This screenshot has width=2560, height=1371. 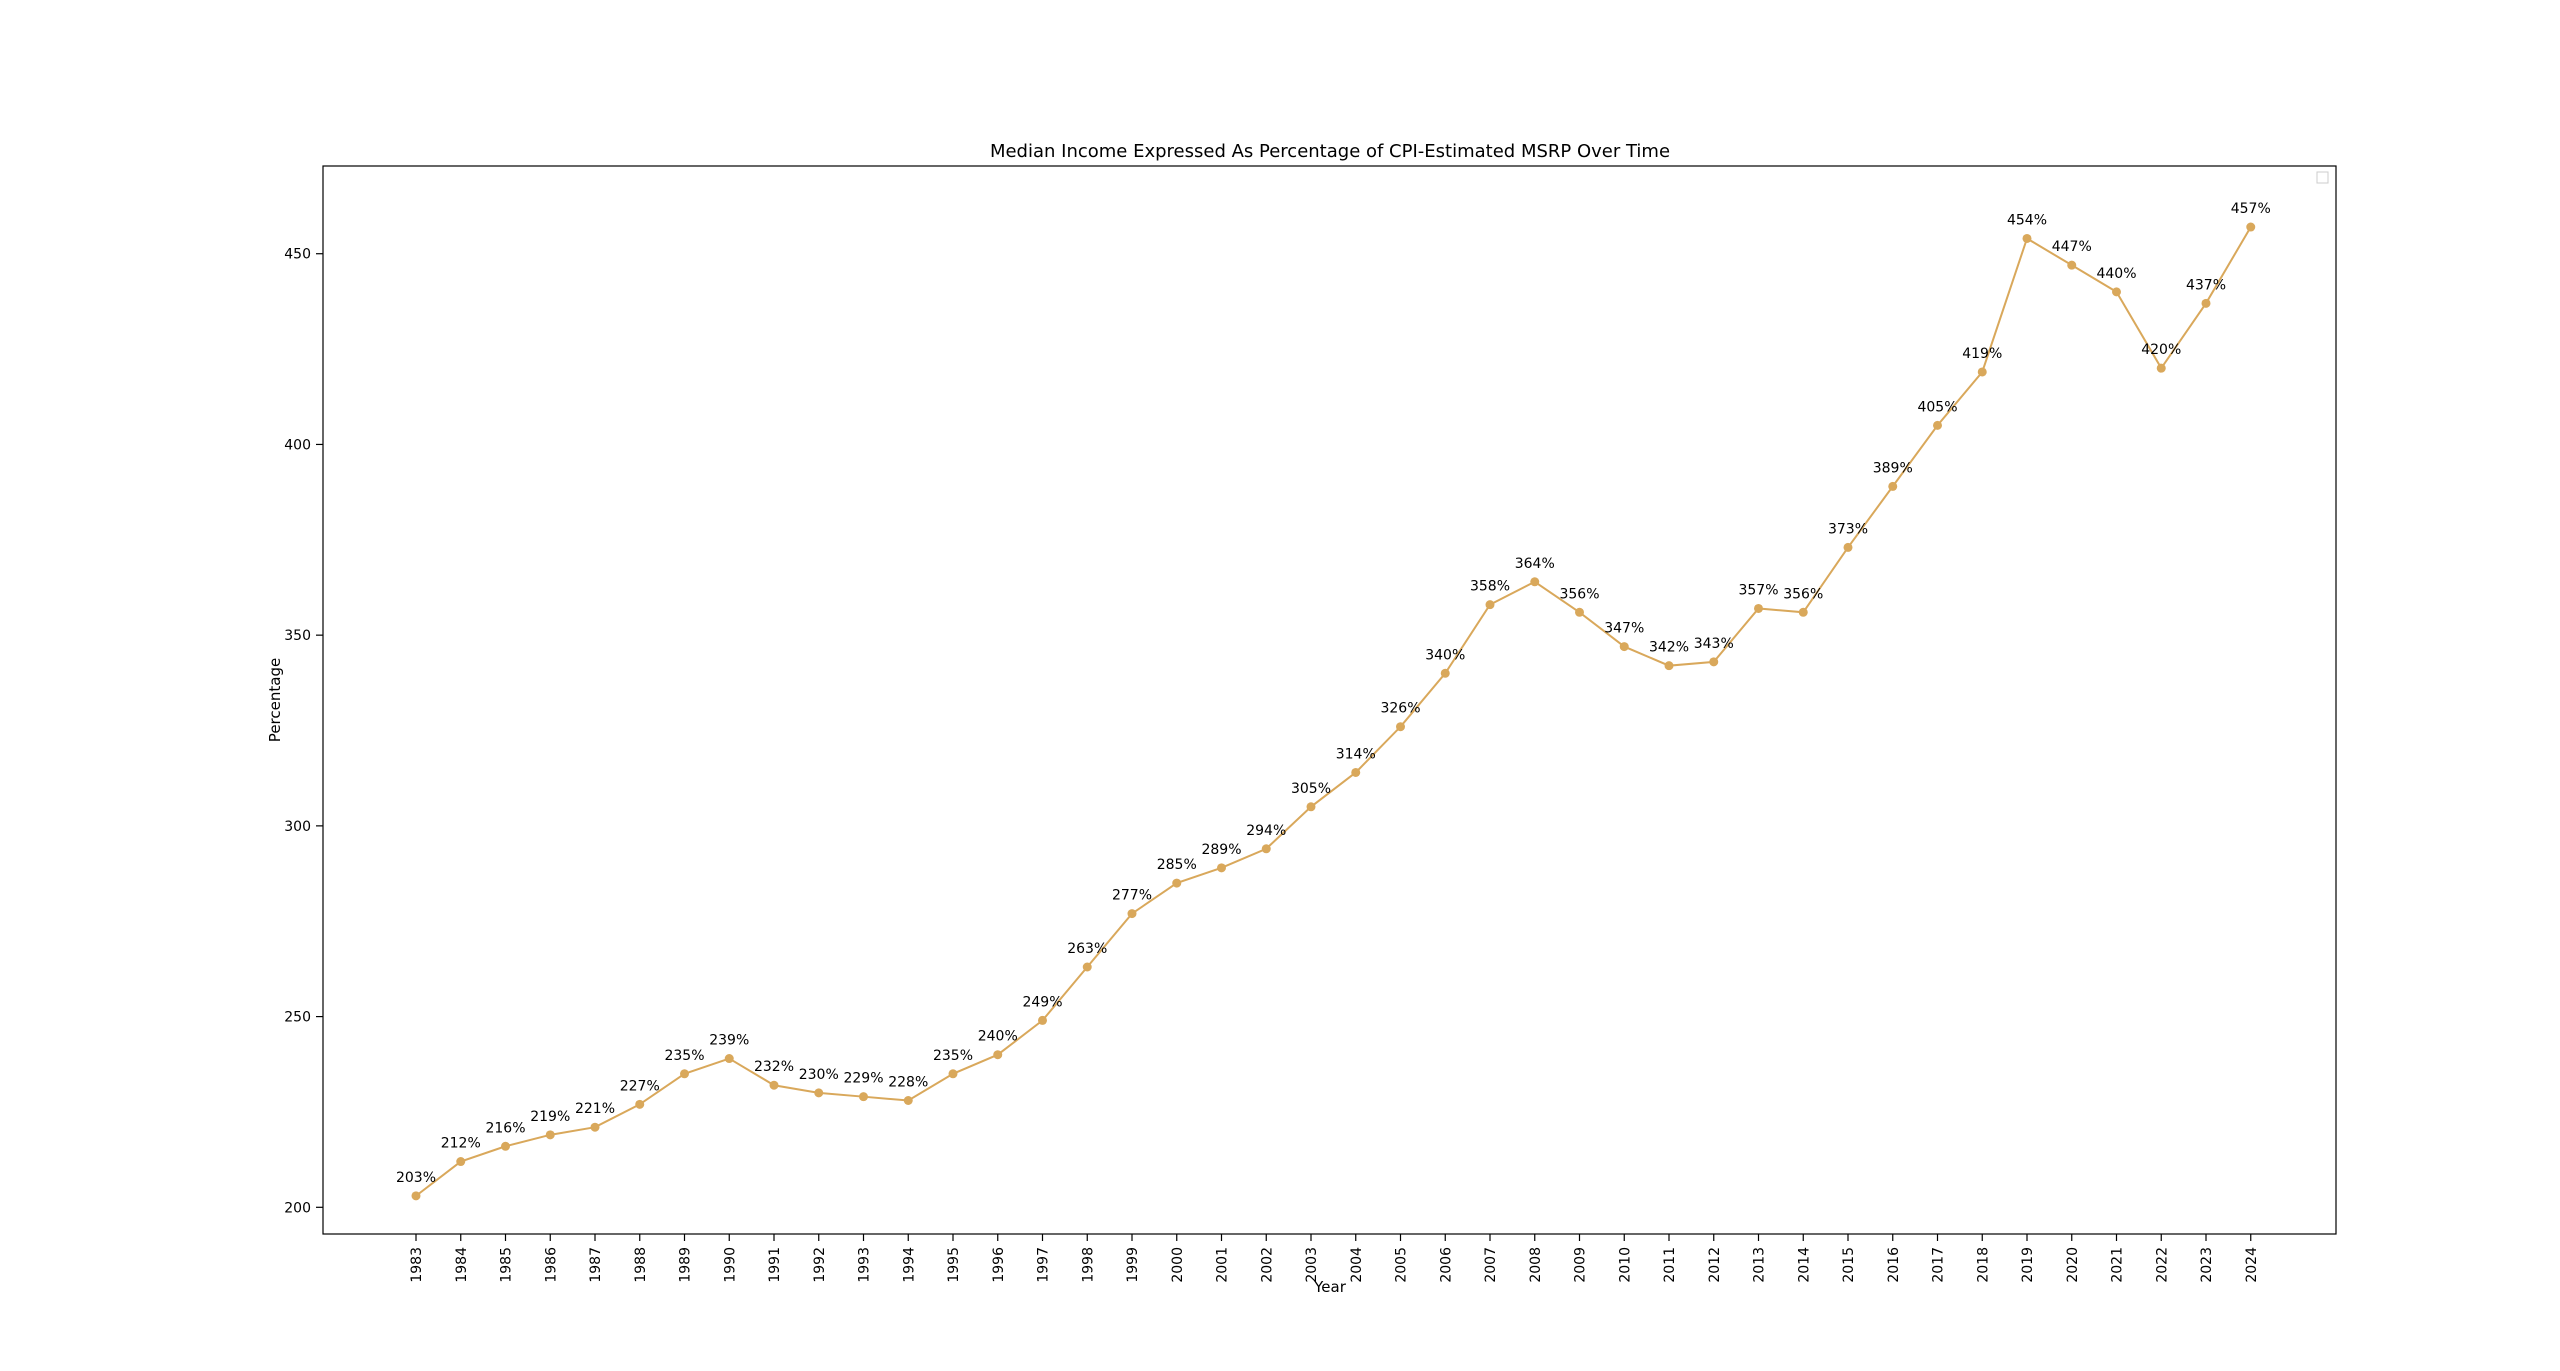 I want to click on x-tick-label: 2024, so click(x=2252, y=1265).